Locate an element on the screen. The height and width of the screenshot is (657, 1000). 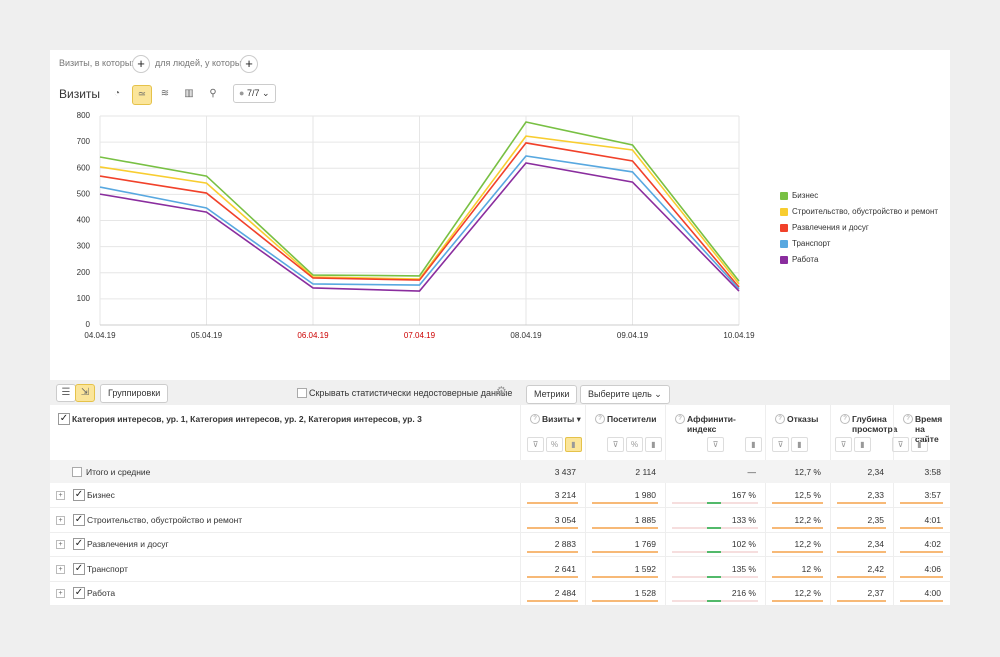
legend-label: Бизнес is located at coordinates (805, 195).